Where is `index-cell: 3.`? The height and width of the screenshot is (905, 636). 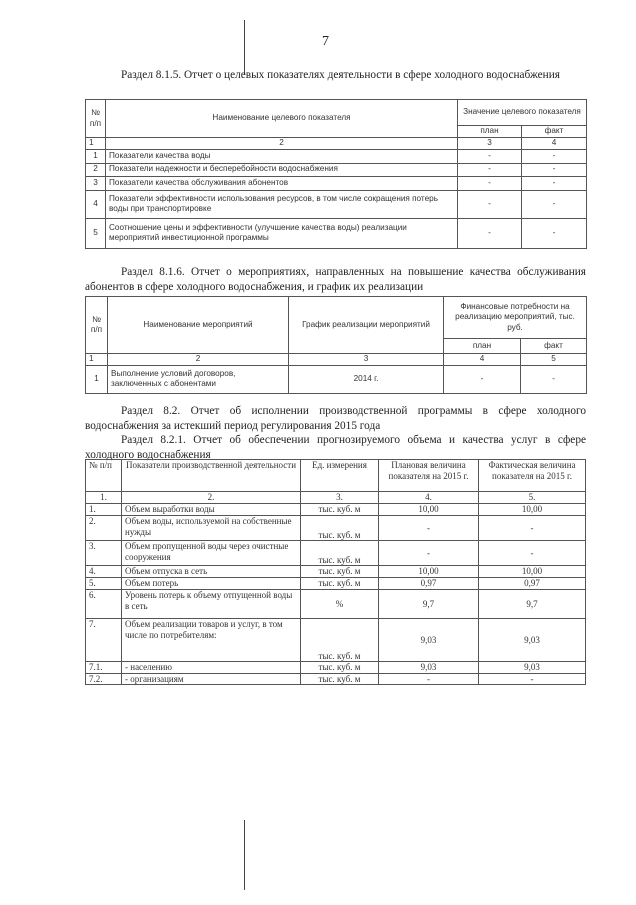
index-cell: 3. is located at coordinates (339, 497).